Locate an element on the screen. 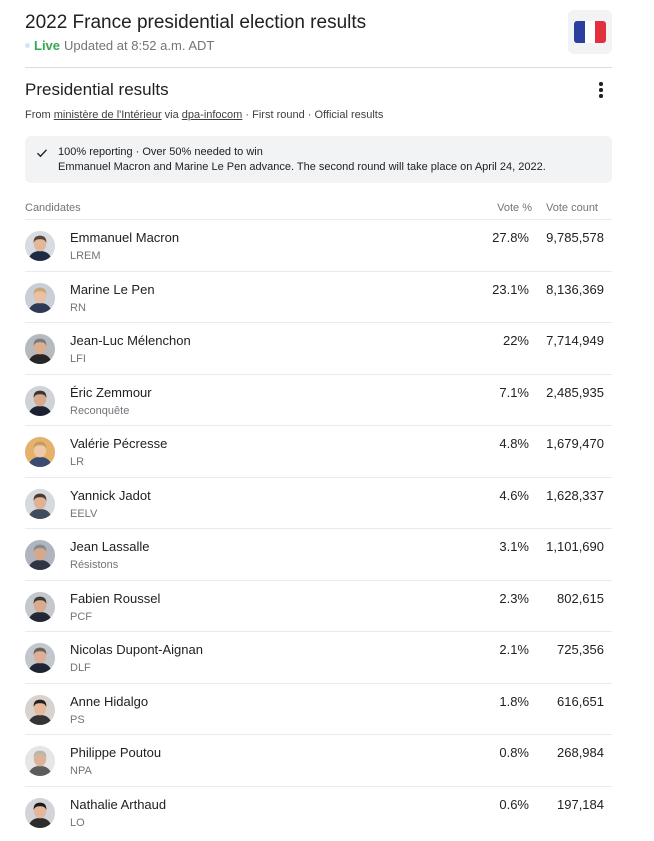  check-icon is located at coordinates (42, 153).